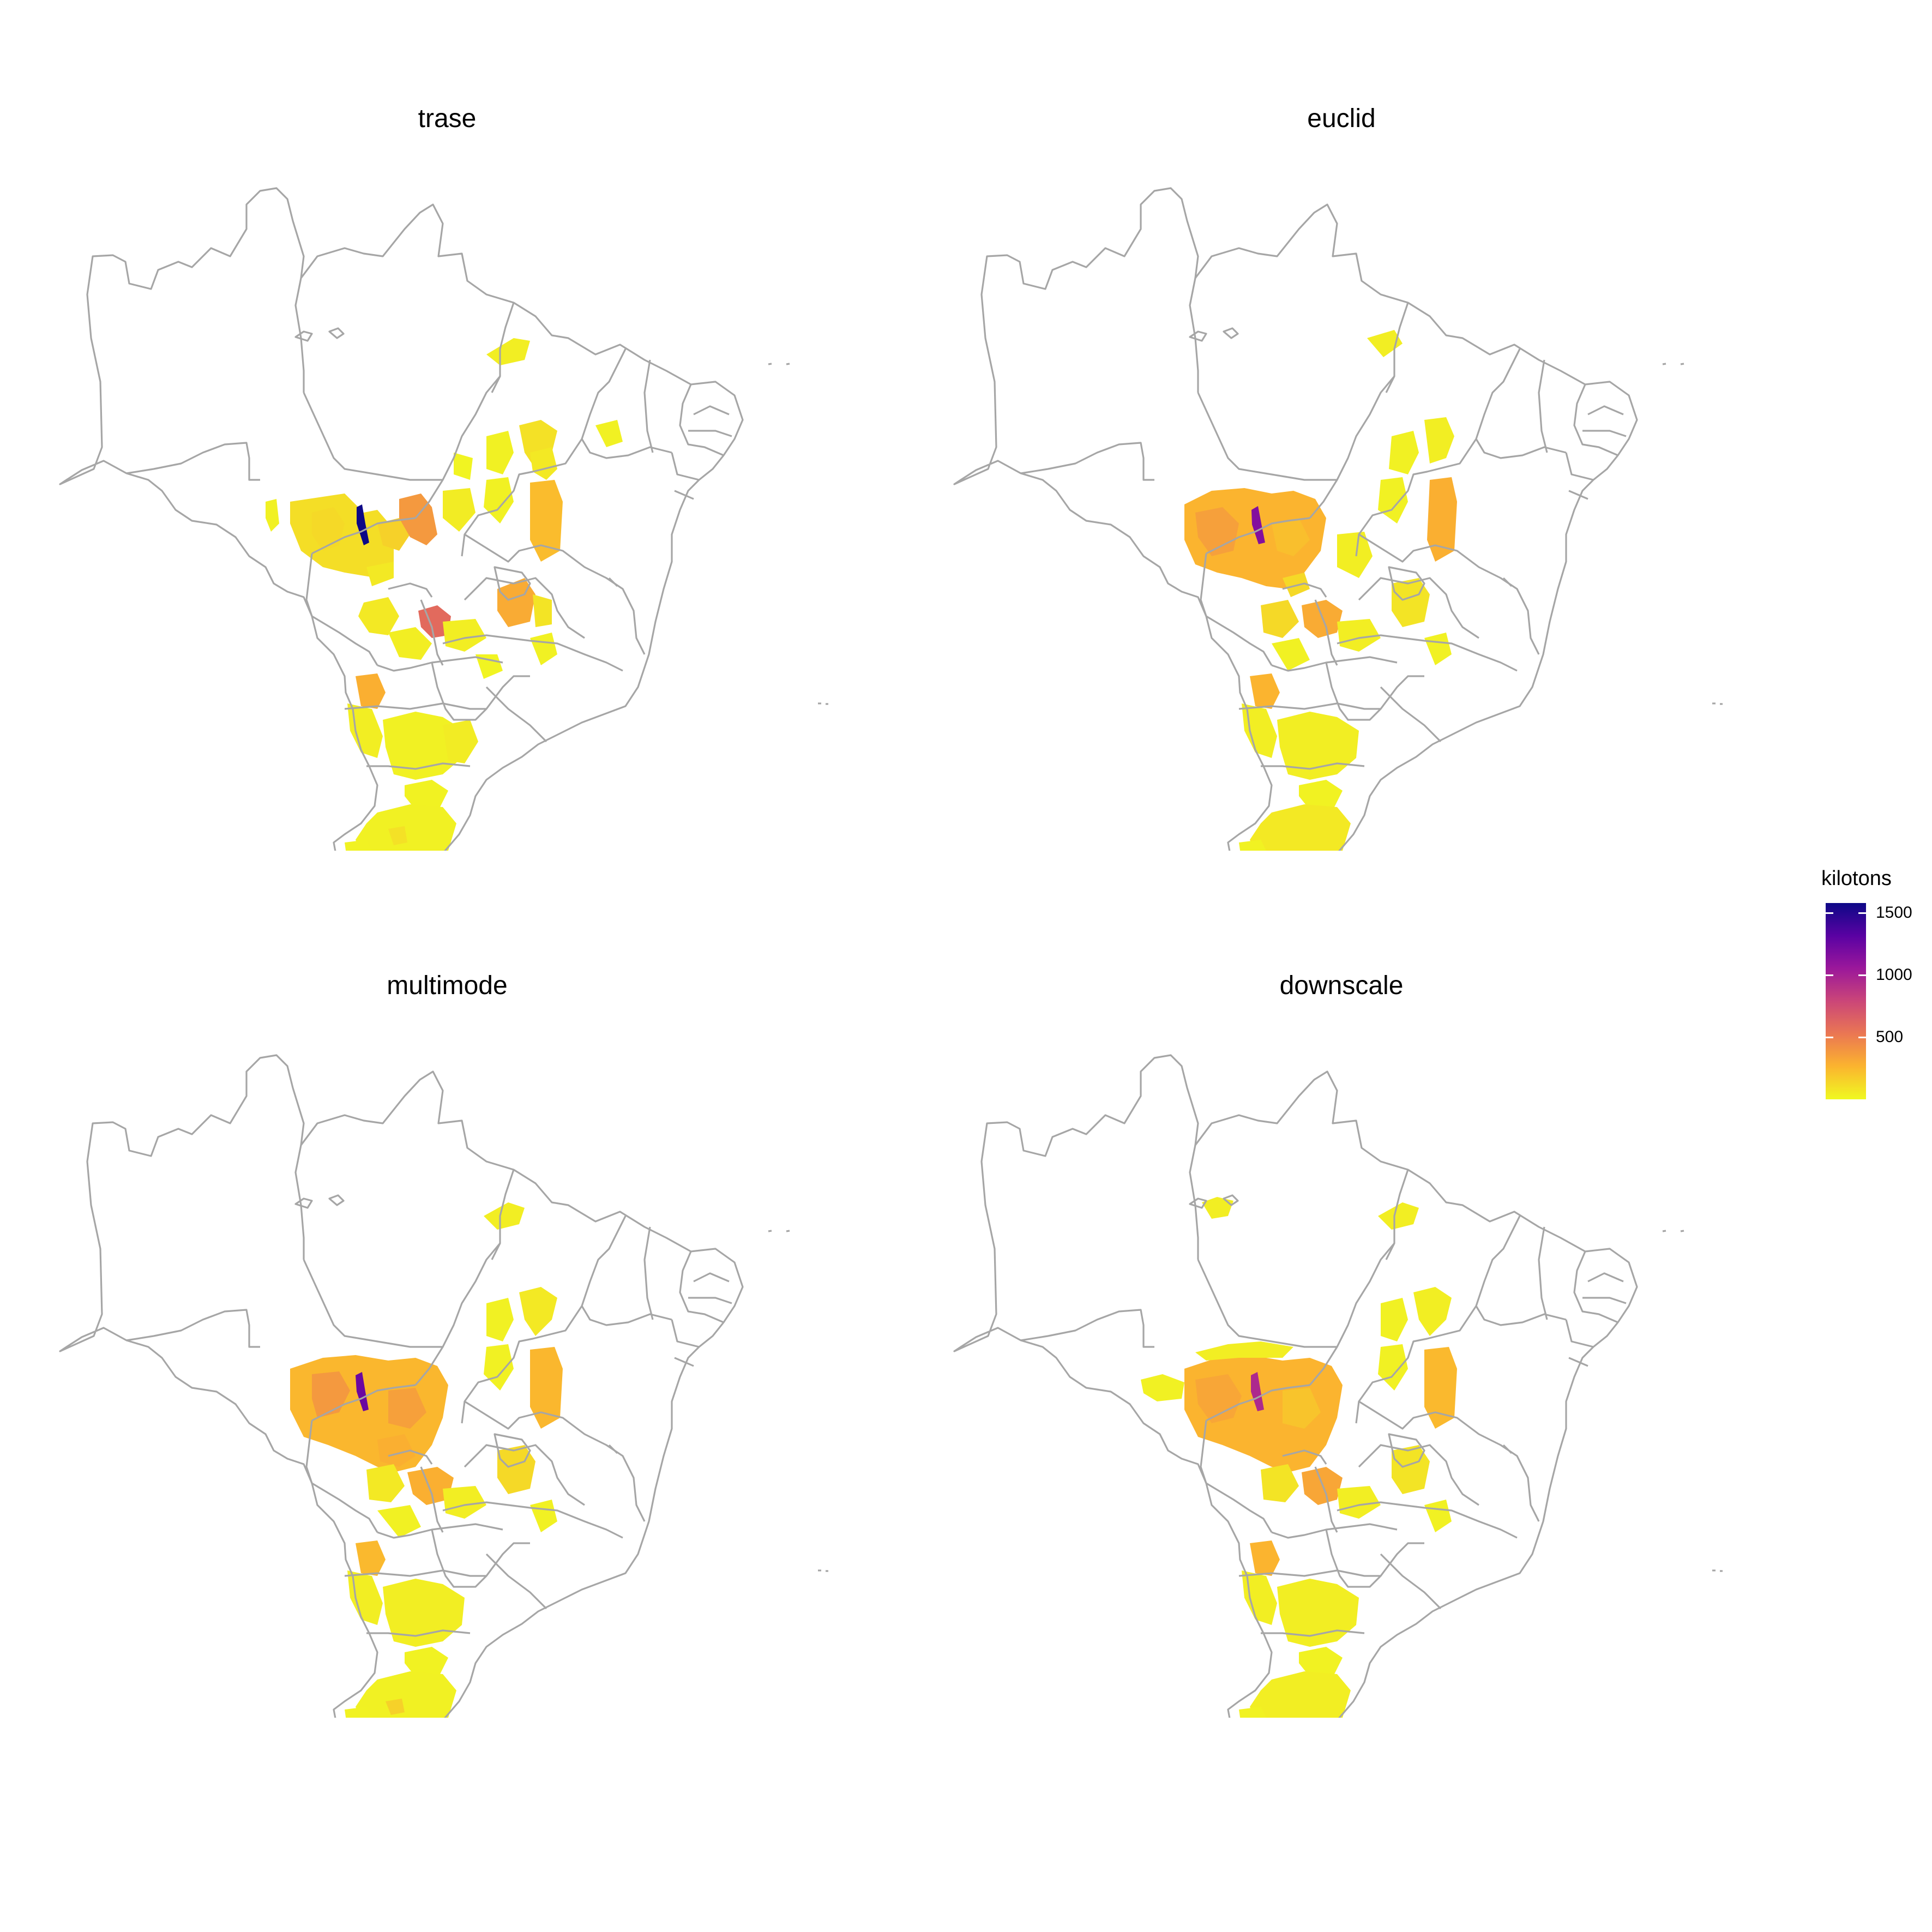 This screenshot has height=1932, width=1932. What do you see at coordinates (447, 118) in the screenshot?
I see `panel-title: trase` at bounding box center [447, 118].